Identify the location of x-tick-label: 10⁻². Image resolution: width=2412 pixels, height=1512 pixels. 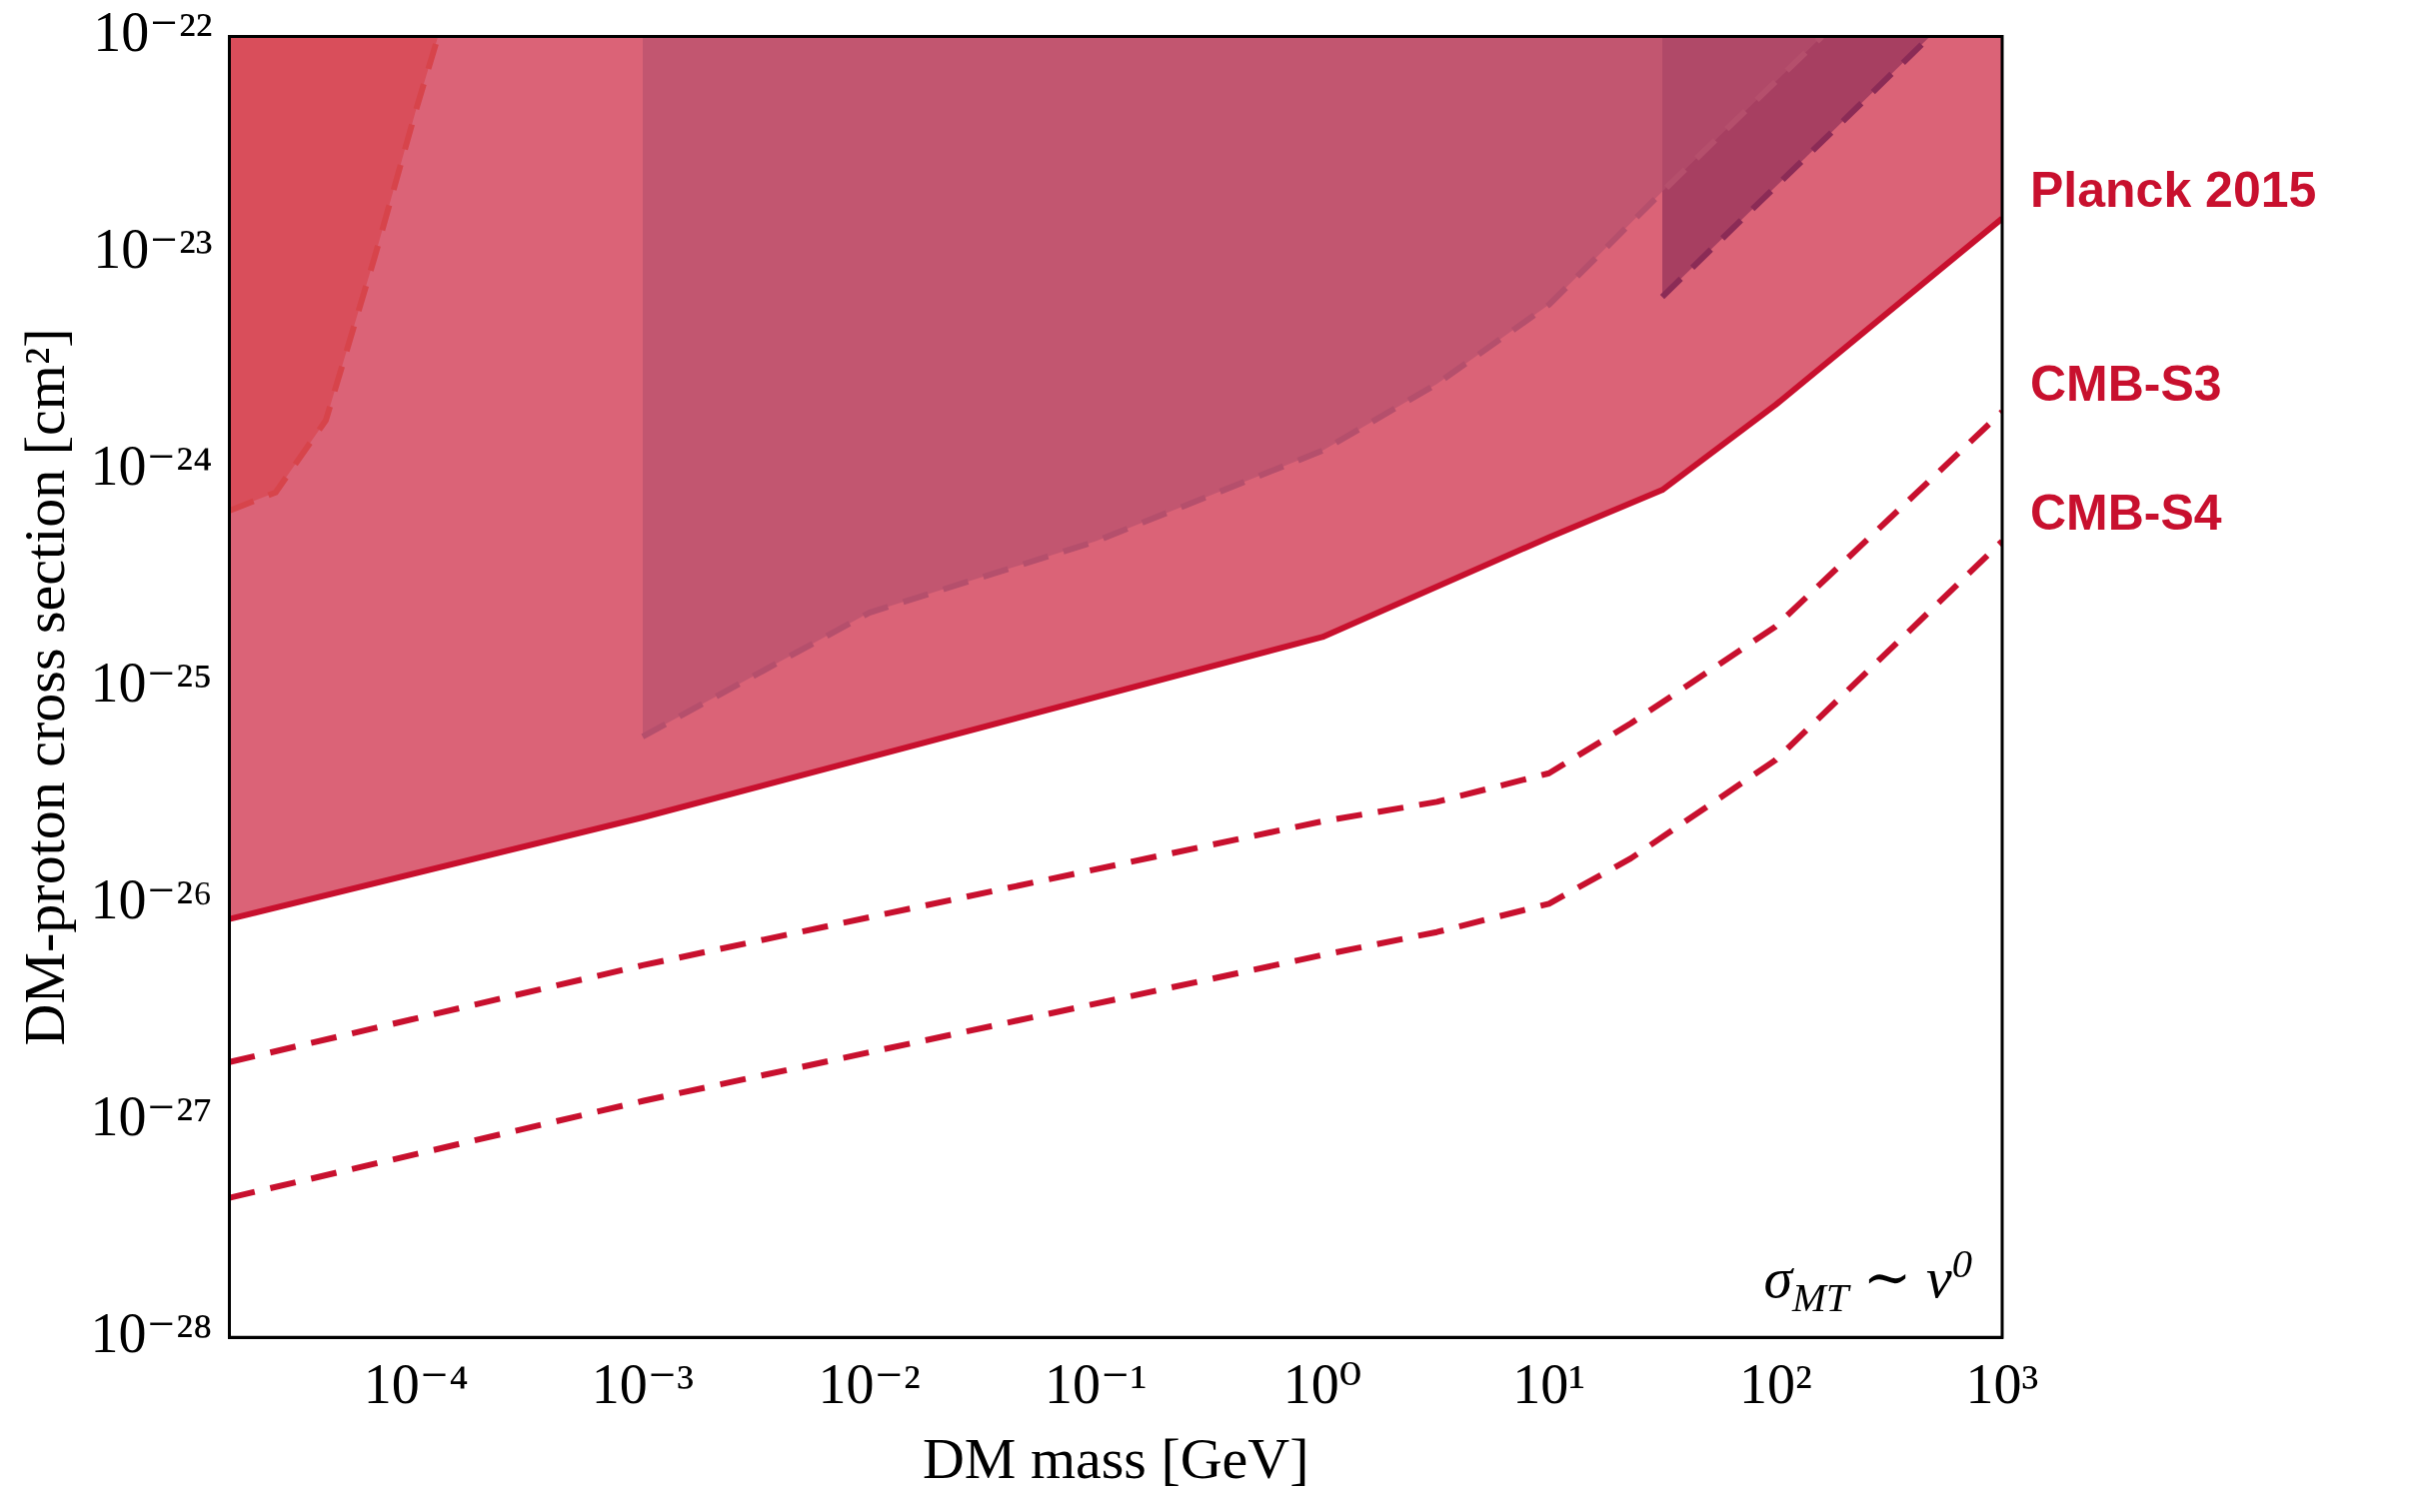
(869, 1383).